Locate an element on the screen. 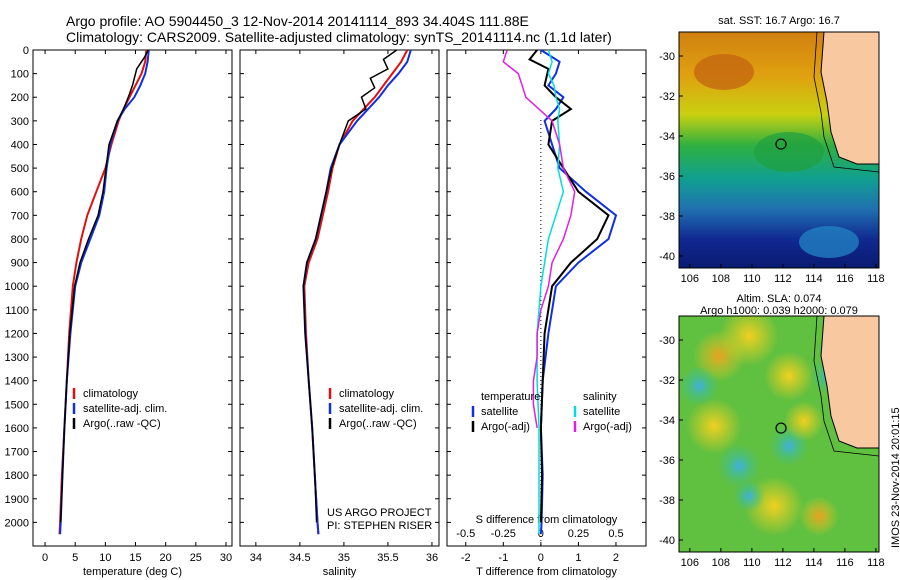 The height and width of the screenshot is (580, 900). y-tick-label: 200 is located at coordinates (20, 98).